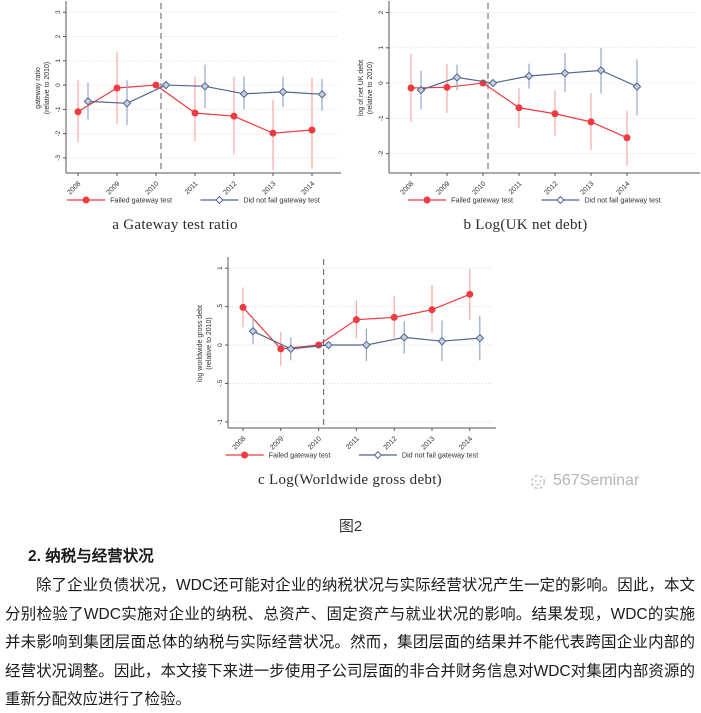 The height and width of the screenshot is (713, 701). Describe the element at coordinates (200, 343) in the screenshot. I see `svg-text: log worldwide gross debt` at that location.